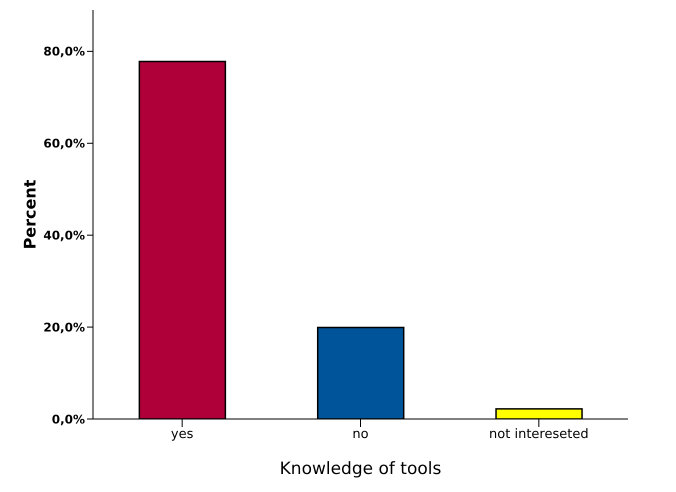 The width and height of the screenshot is (676, 492). What do you see at coordinates (64, 51) in the screenshot?
I see `y-tick-label: 80,0%` at bounding box center [64, 51].